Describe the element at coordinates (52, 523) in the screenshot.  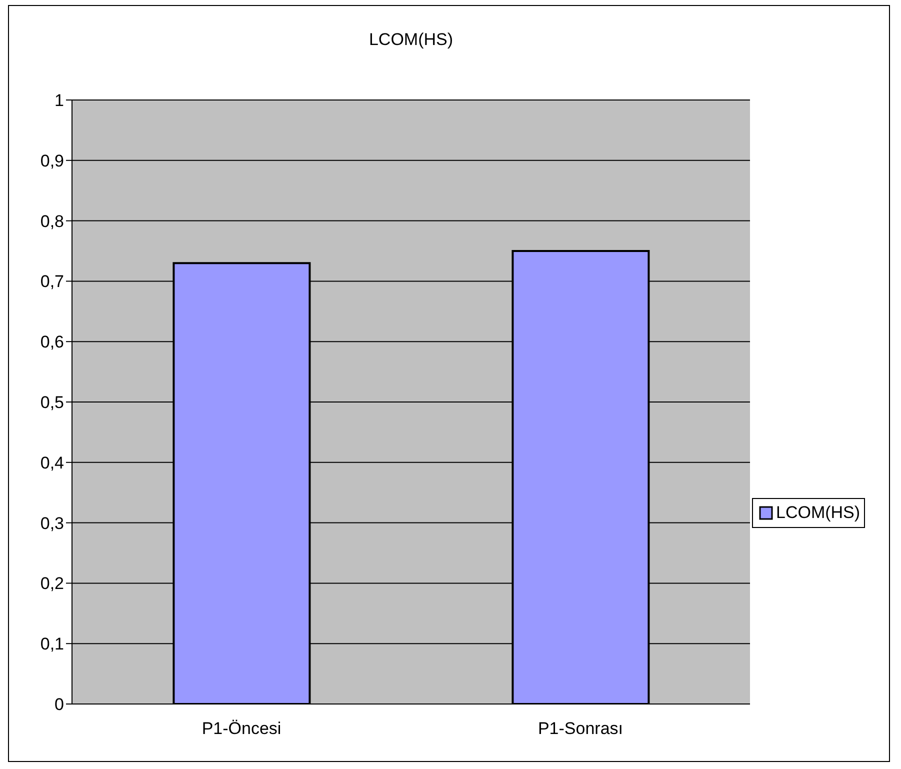
I see `y-tick-label: 0,3` at that location.